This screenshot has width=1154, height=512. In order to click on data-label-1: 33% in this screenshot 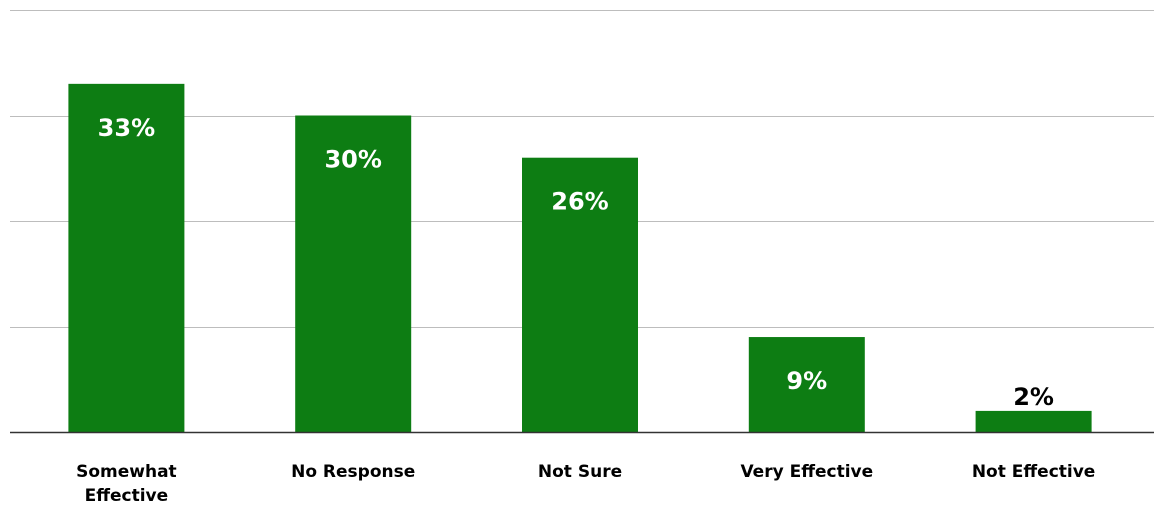, I will do `click(126, 128)`.